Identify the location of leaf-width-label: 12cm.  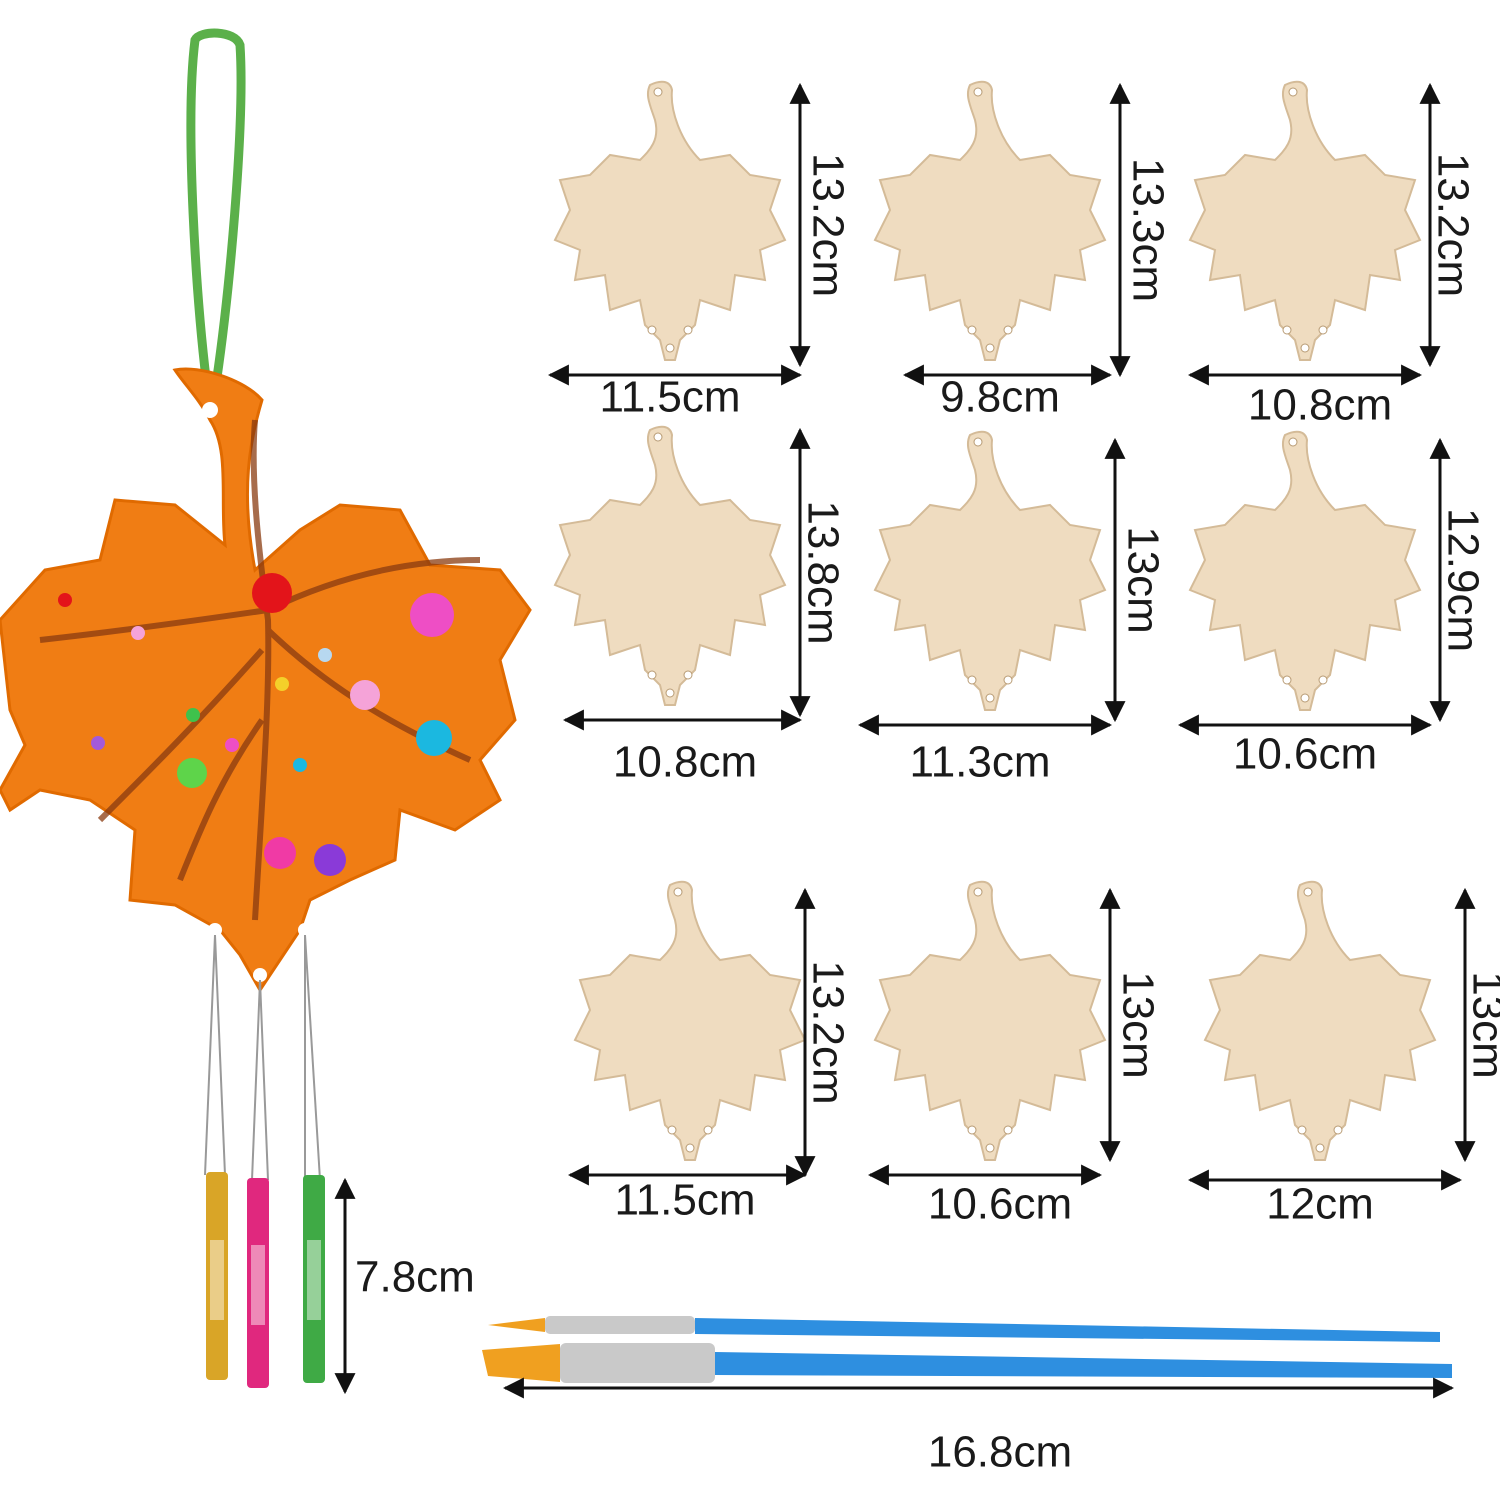
(1320, 1204).